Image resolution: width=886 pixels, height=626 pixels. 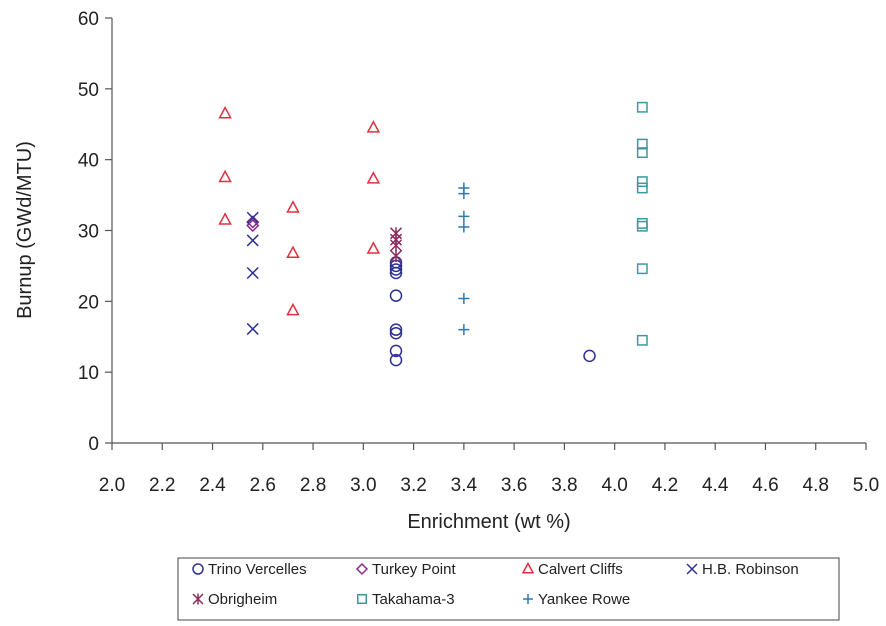 What do you see at coordinates (665, 485) in the screenshot?
I see `x-tick-label: 4.2` at bounding box center [665, 485].